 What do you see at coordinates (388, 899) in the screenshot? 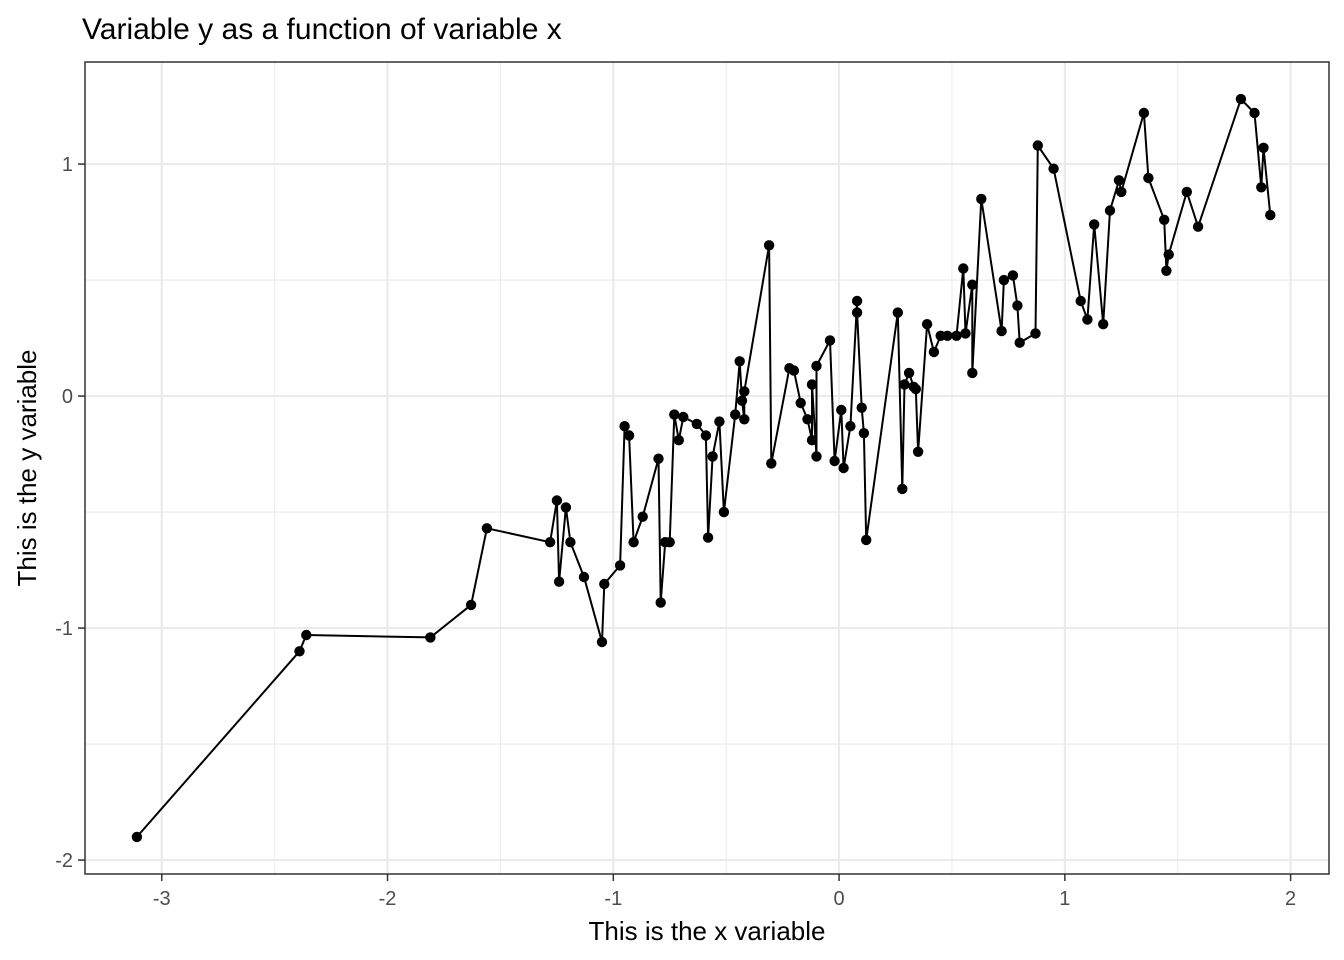
I see `x-tick-label: -2` at bounding box center [388, 899].